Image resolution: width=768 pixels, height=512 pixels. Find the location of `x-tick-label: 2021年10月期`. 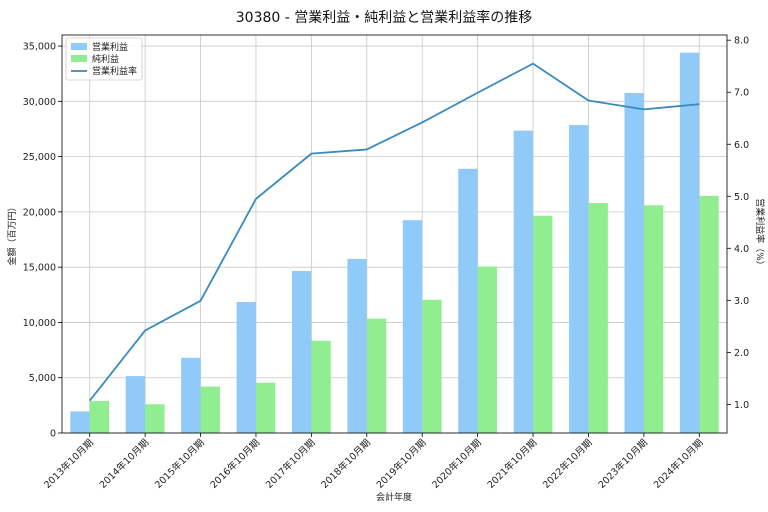

x-tick-label: 2021年10月期 is located at coordinates (512, 464).